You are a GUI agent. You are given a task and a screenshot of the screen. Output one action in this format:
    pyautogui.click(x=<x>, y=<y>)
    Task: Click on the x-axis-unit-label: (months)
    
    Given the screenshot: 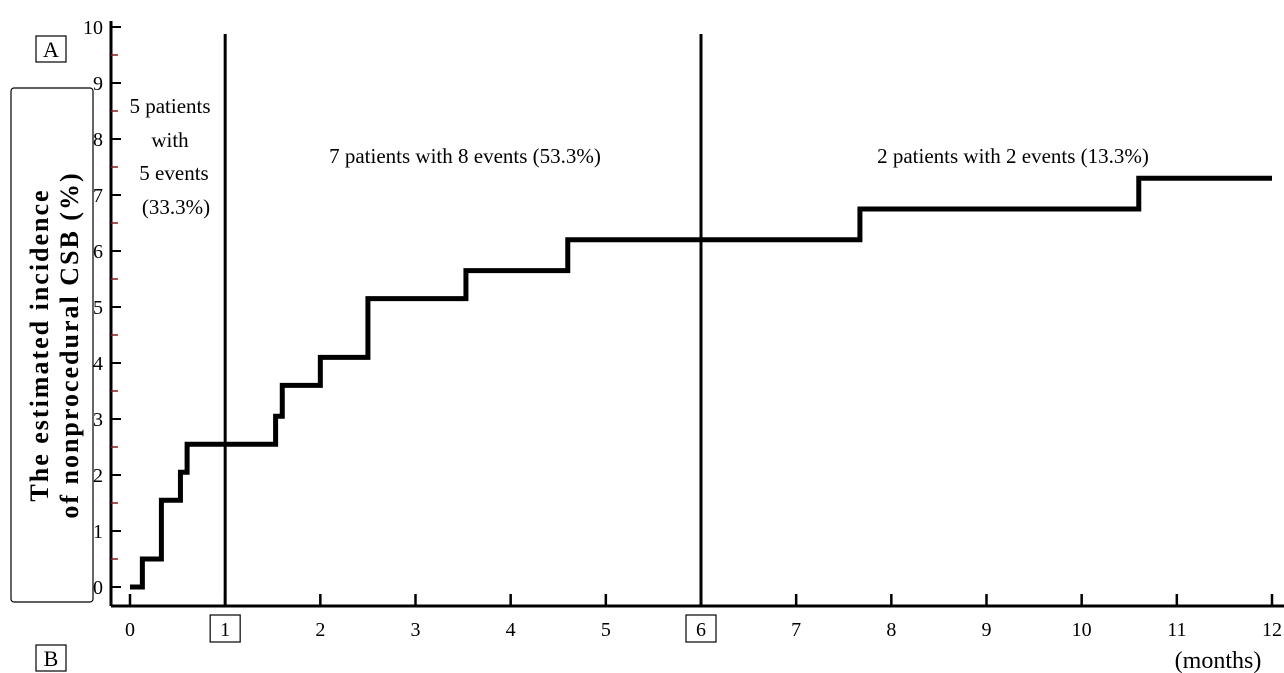 What is the action you would take?
    pyautogui.click(x=1218, y=660)
    